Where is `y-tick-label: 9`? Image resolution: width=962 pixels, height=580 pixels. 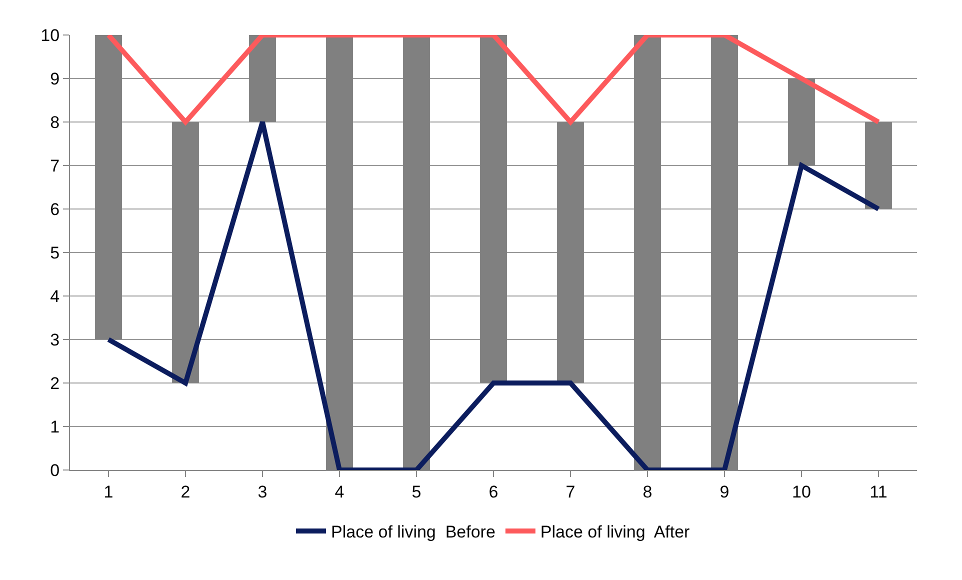 y-tick-label: 9 is located at coordinates (55, 78).